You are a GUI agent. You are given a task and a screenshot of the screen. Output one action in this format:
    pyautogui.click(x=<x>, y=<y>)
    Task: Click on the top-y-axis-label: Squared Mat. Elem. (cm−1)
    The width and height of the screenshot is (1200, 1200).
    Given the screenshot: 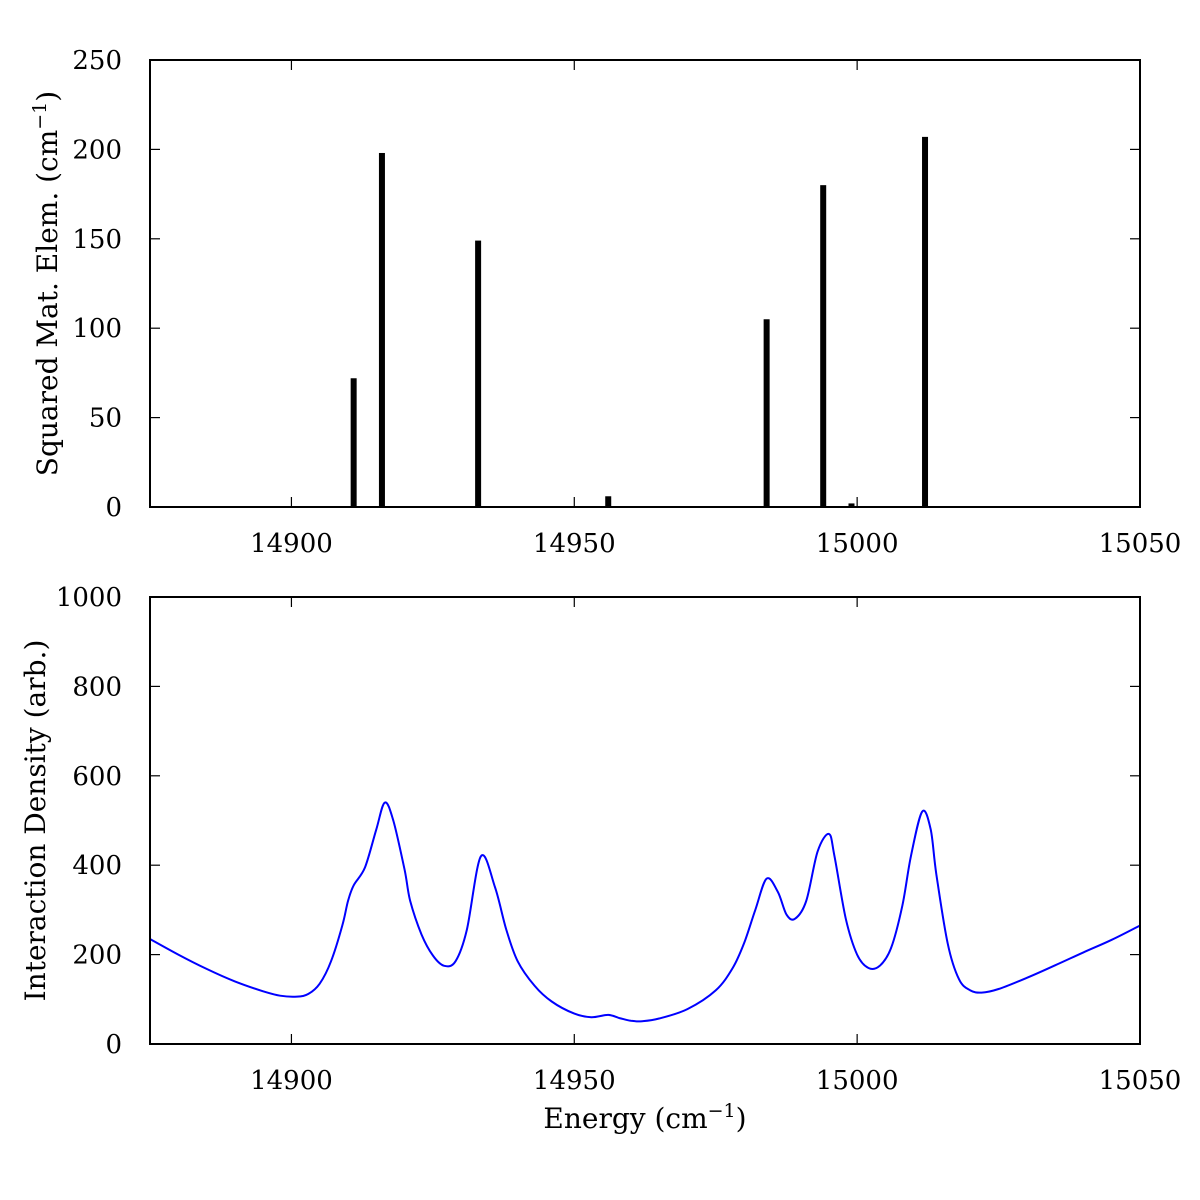 What is the action you would take?
    pyautogui.click(x=46, y=283)
    